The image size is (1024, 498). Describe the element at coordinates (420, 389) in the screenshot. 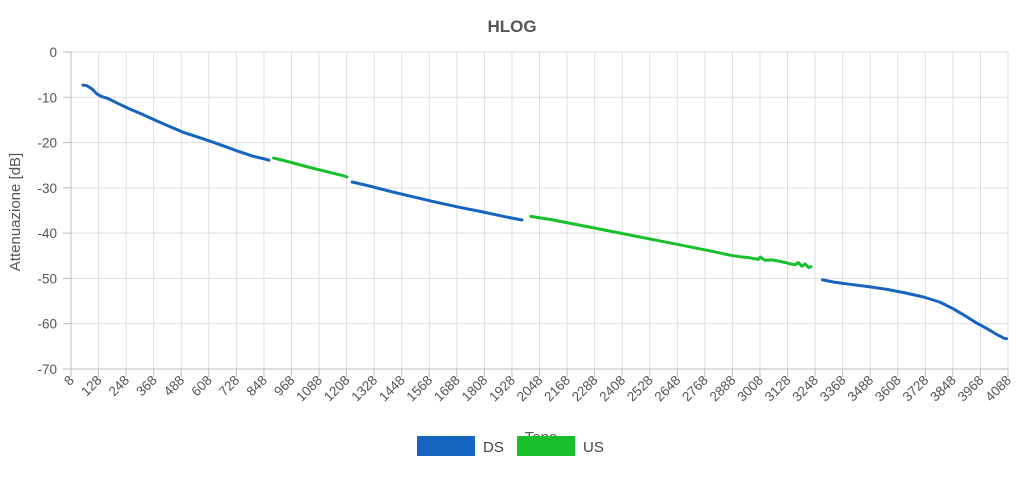

I see `x-tick-label: 1568` at that location.